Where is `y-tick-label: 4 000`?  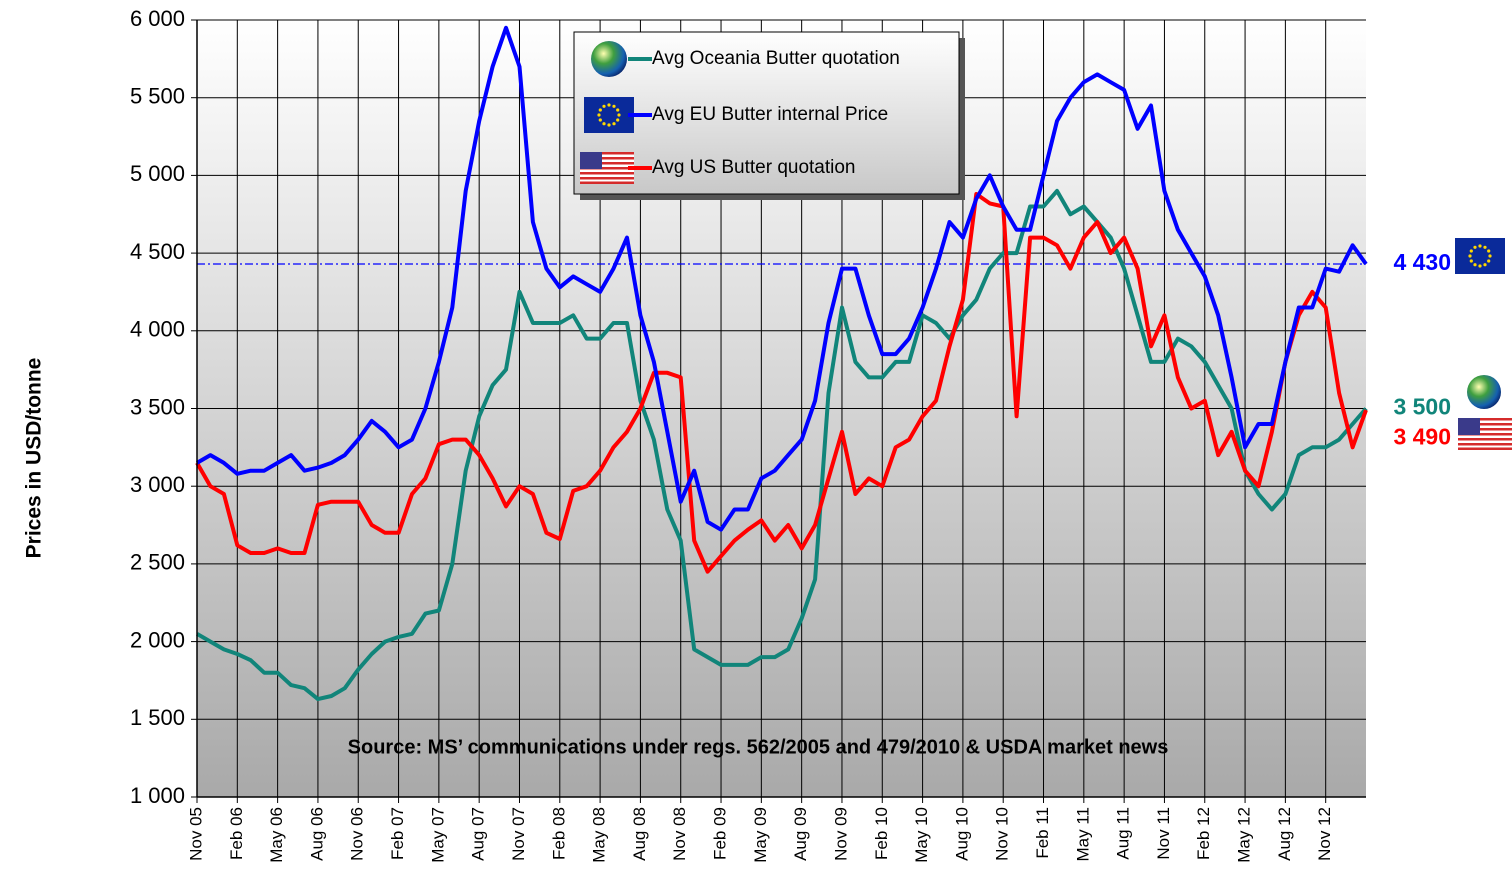 y-tick-label: 4 000 is located at coordinates (157, 329).